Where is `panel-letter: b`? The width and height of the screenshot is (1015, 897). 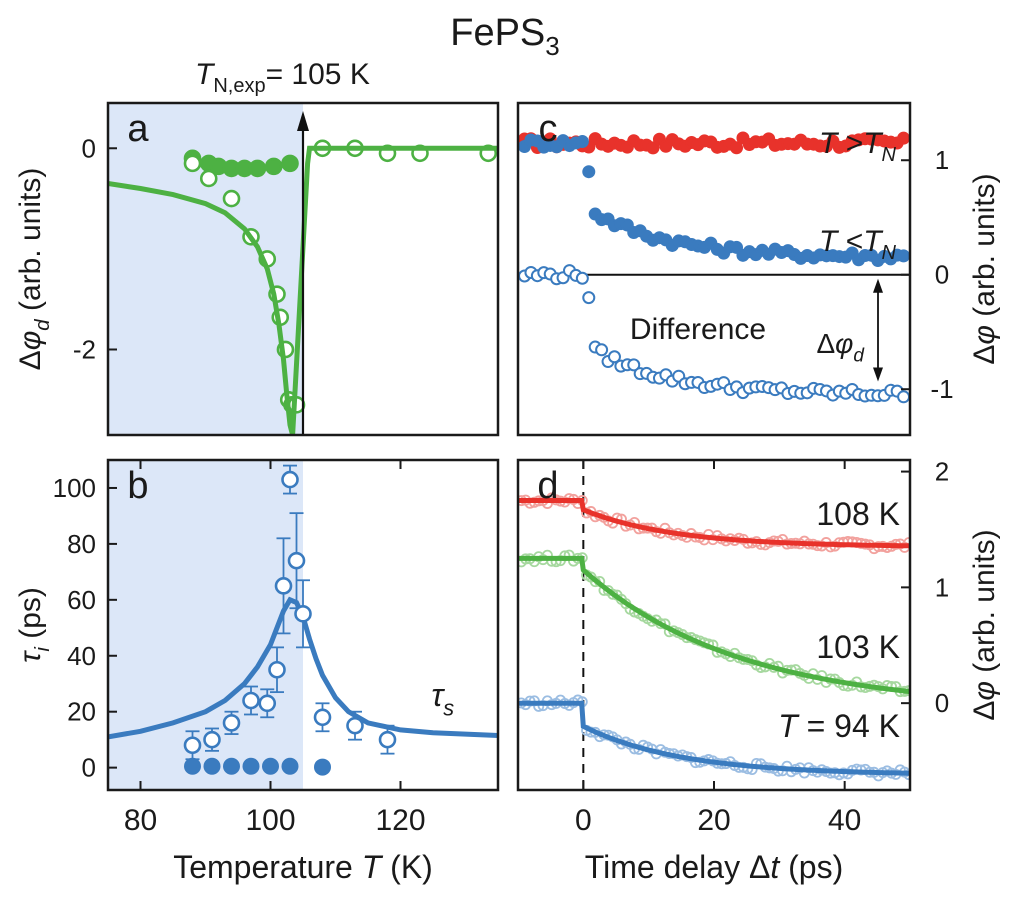
panel-letter: b is located at coordinates (137, 486).